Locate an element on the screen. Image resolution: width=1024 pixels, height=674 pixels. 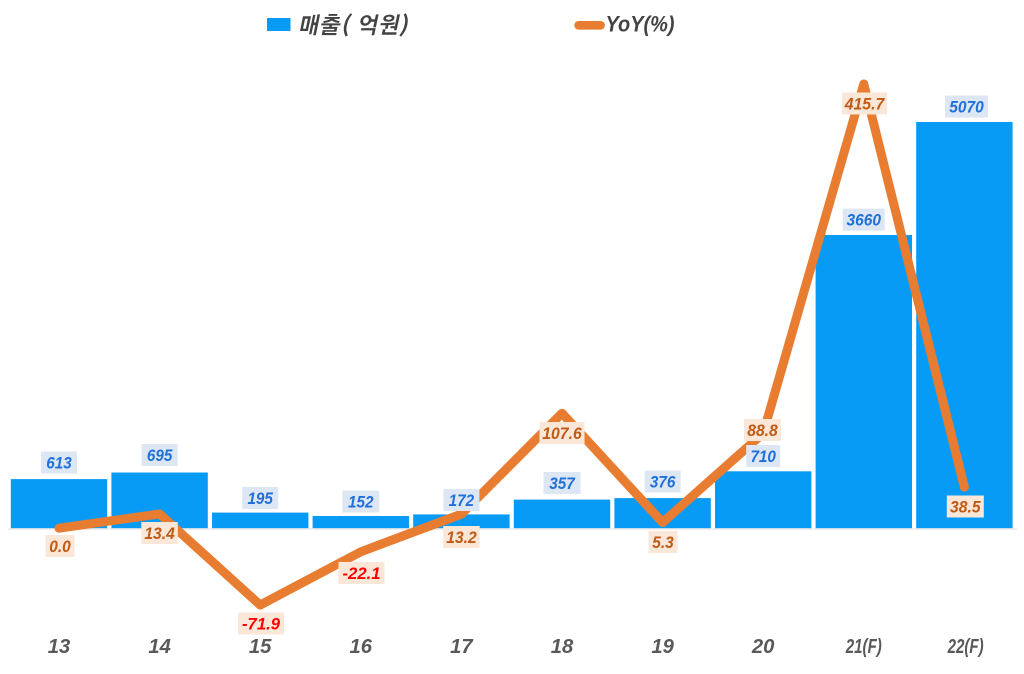
svg-text: 18 is located at coordinates (562, 647).